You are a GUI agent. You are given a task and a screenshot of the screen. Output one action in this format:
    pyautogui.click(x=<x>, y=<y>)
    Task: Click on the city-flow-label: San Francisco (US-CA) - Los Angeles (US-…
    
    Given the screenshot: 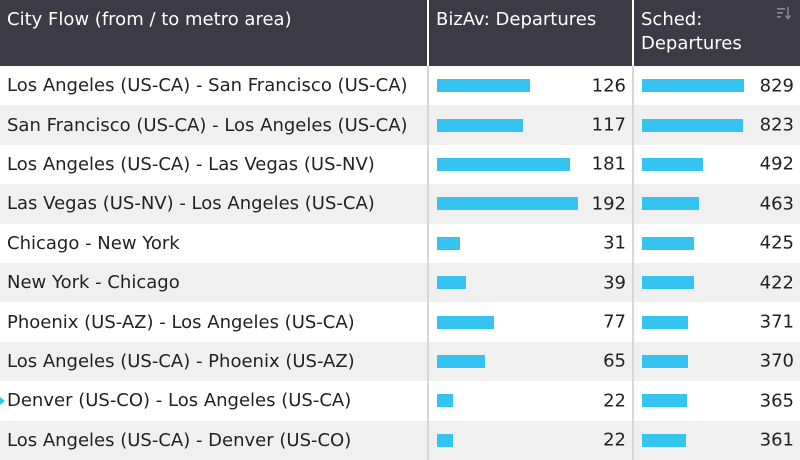 What is the action you would take?
    pyautogui.click(x=207, y=125)
    